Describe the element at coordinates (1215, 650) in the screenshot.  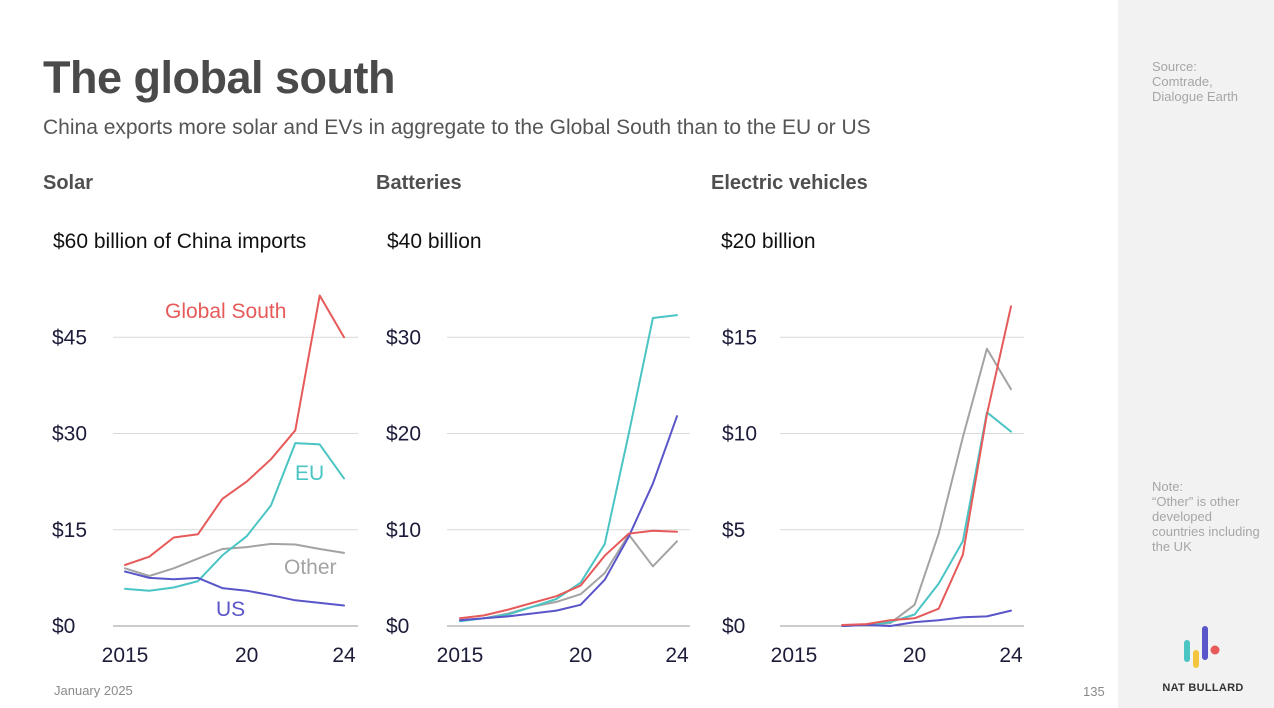
I see `logo-dot-red` at that location.